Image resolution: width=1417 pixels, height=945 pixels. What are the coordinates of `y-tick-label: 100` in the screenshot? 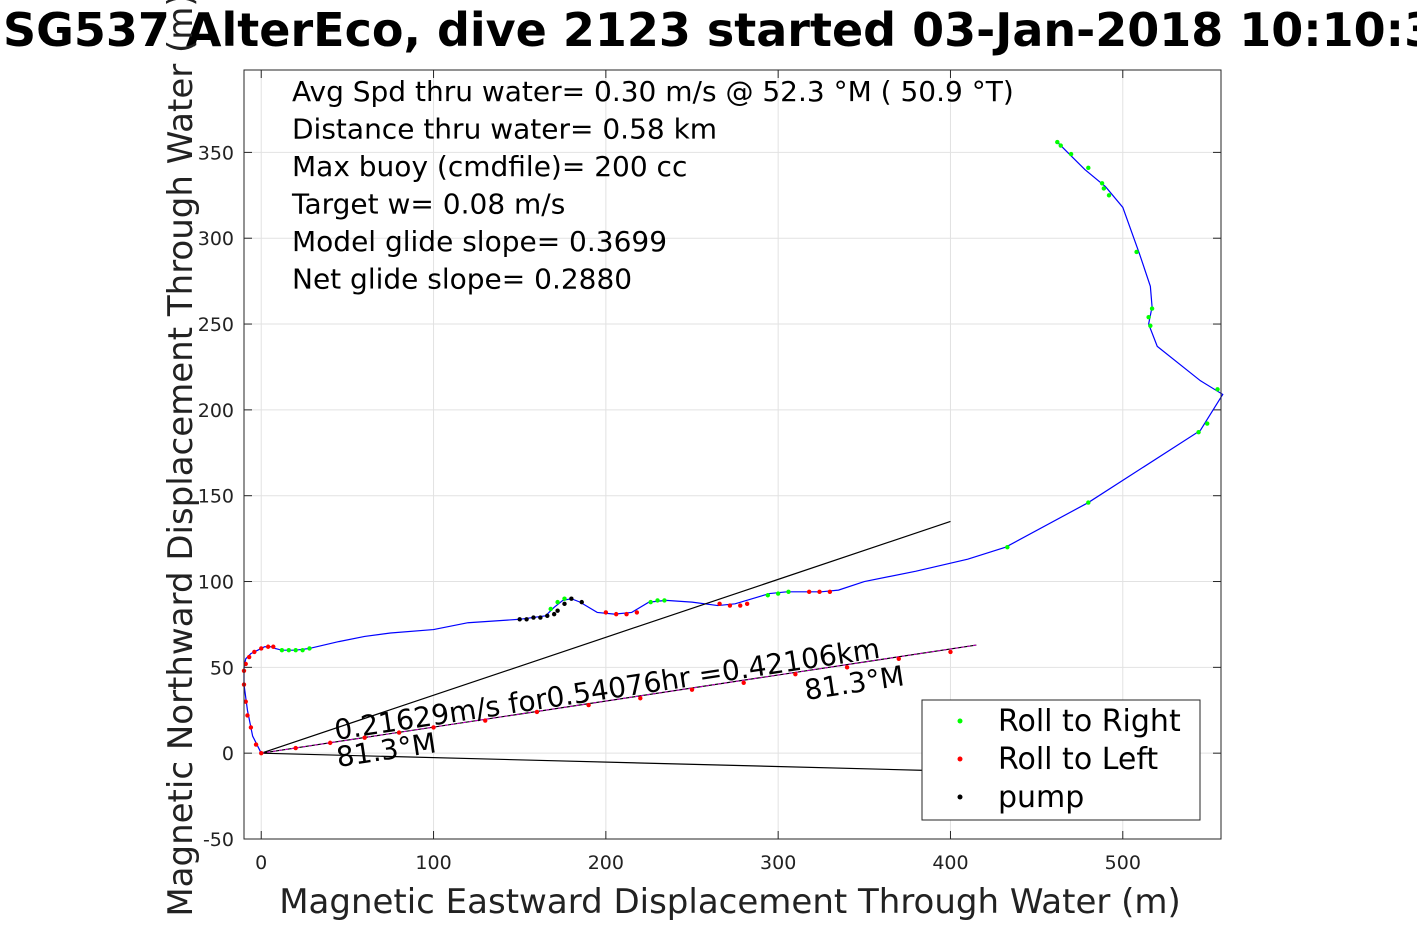 It's located at (216, 583).